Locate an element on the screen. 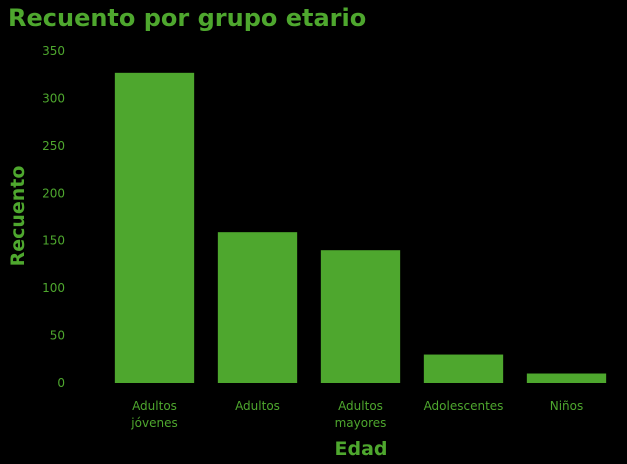 This screenshot has height=464, width=627. y-axis-ticks: 0 50 100 150 200 250 300 350 is located at coordinates (53, 217).